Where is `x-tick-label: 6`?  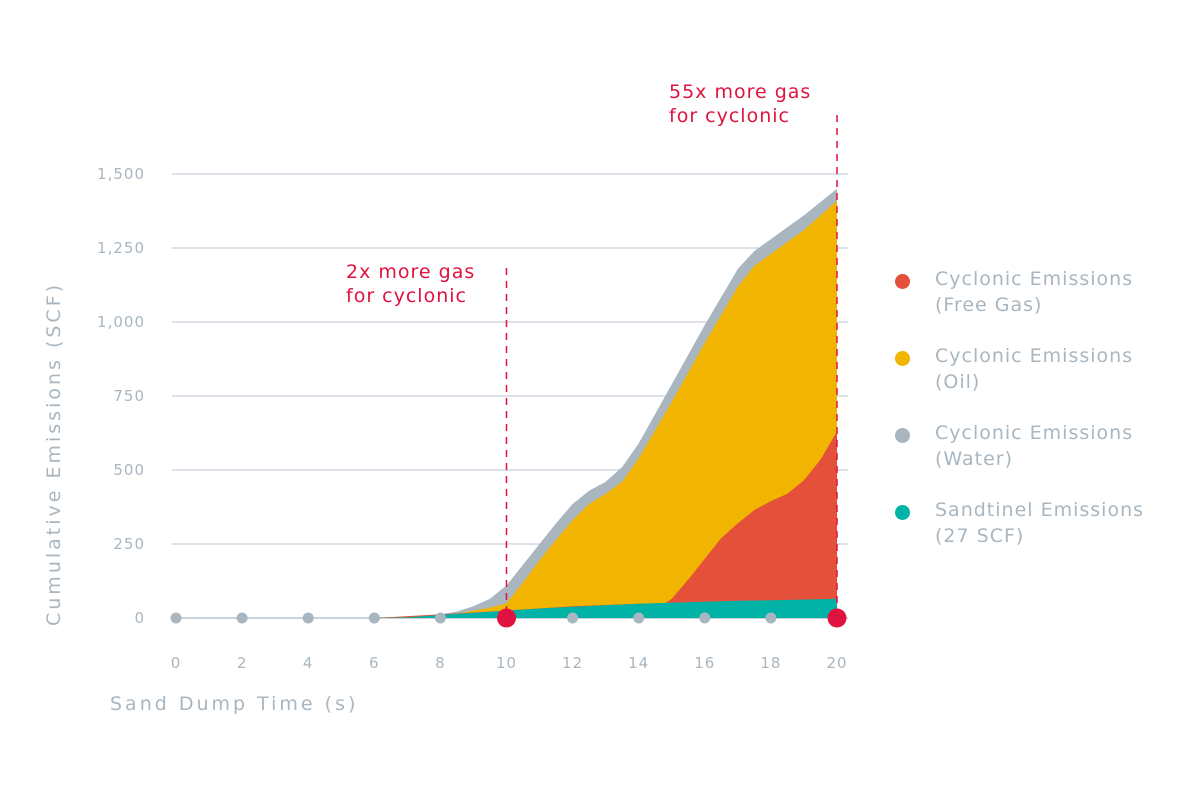 x-tick-label: 6 is located at coordinates (374, 663).